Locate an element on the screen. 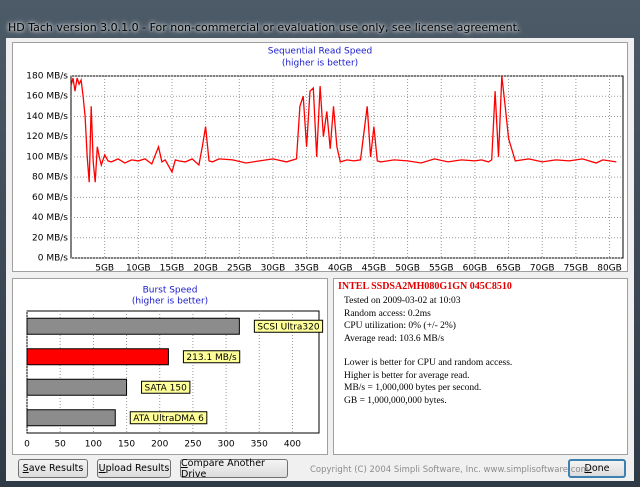 This screenshot has height=487, width=640. button-label: Done is located at coordinates (597, 468).